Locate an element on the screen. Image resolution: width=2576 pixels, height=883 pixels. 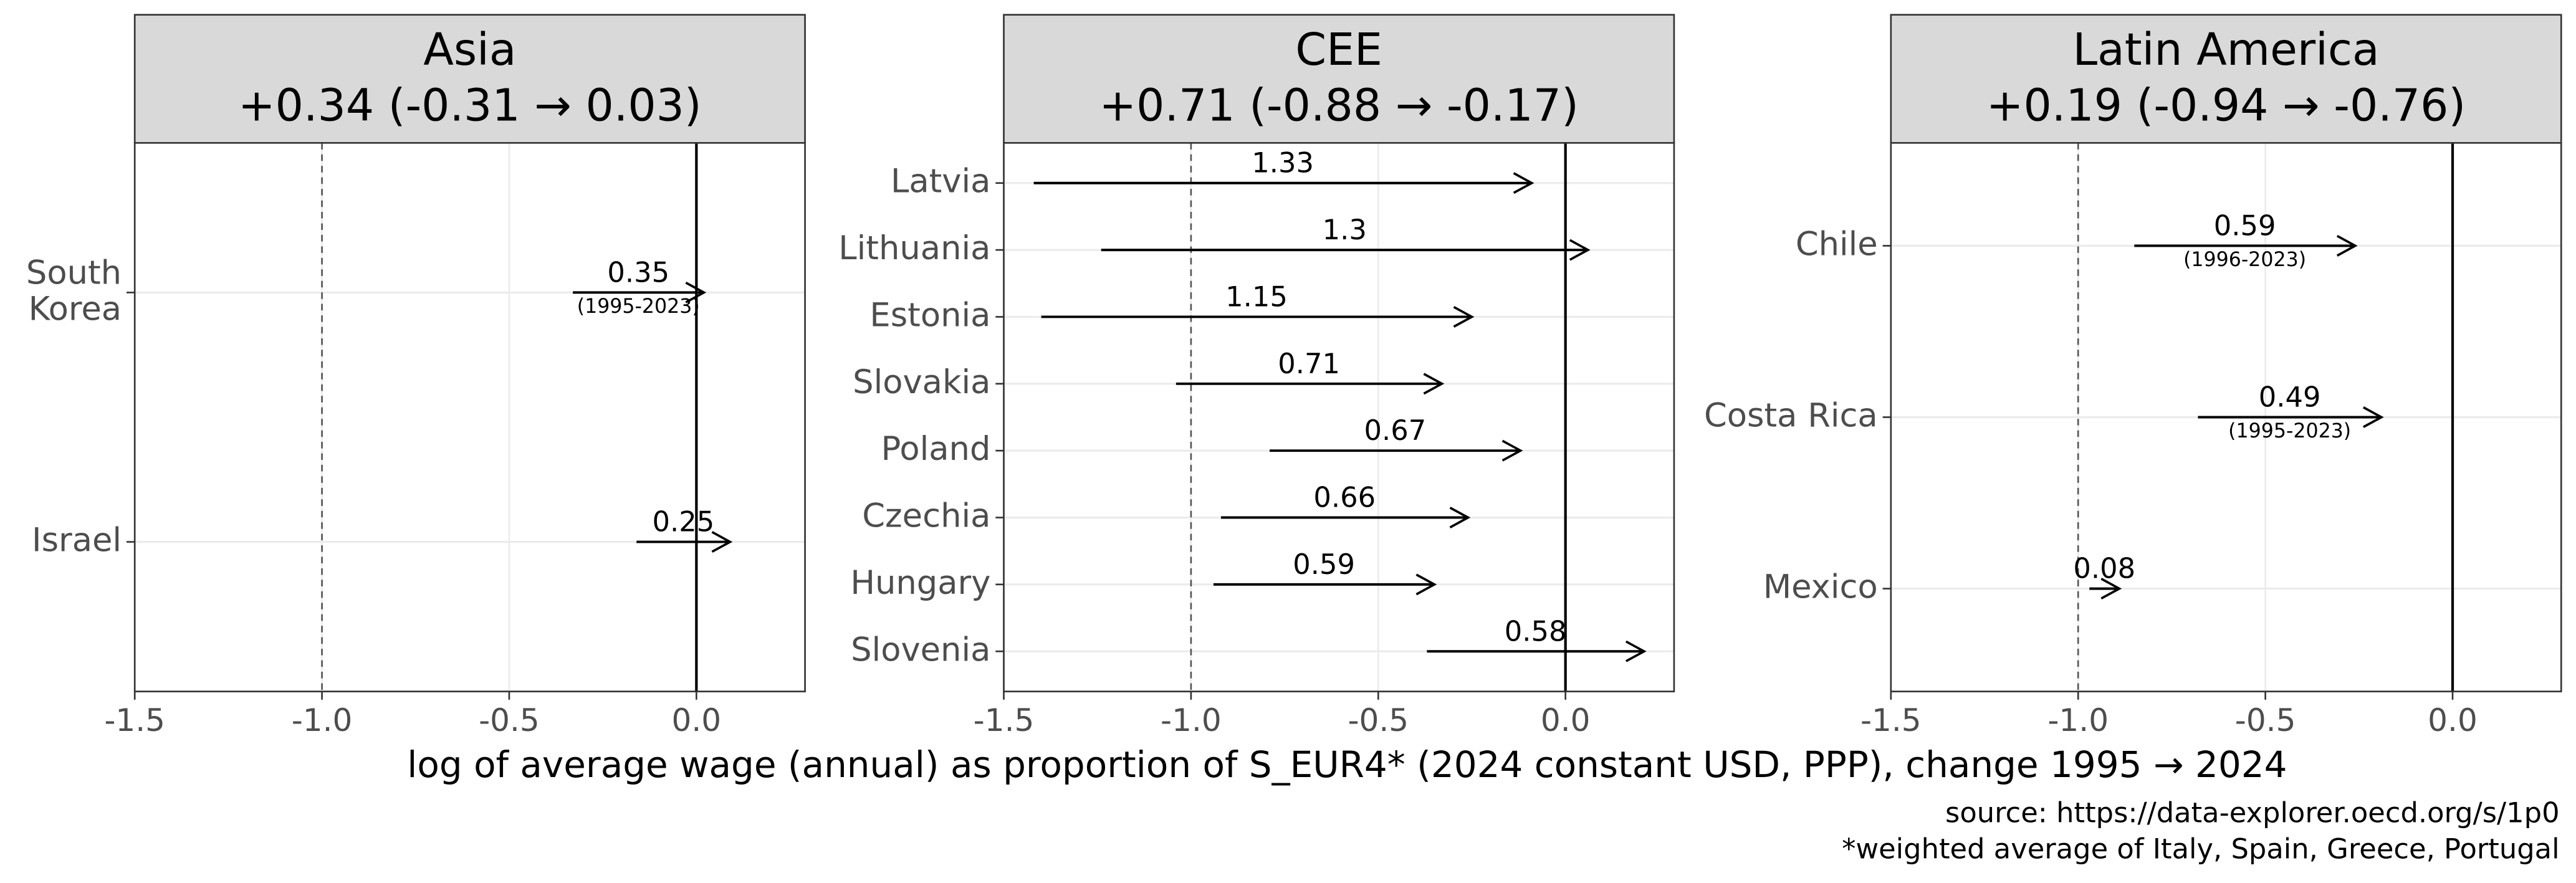
y-tick-label: Latvia is located at coordinates (941, 181).